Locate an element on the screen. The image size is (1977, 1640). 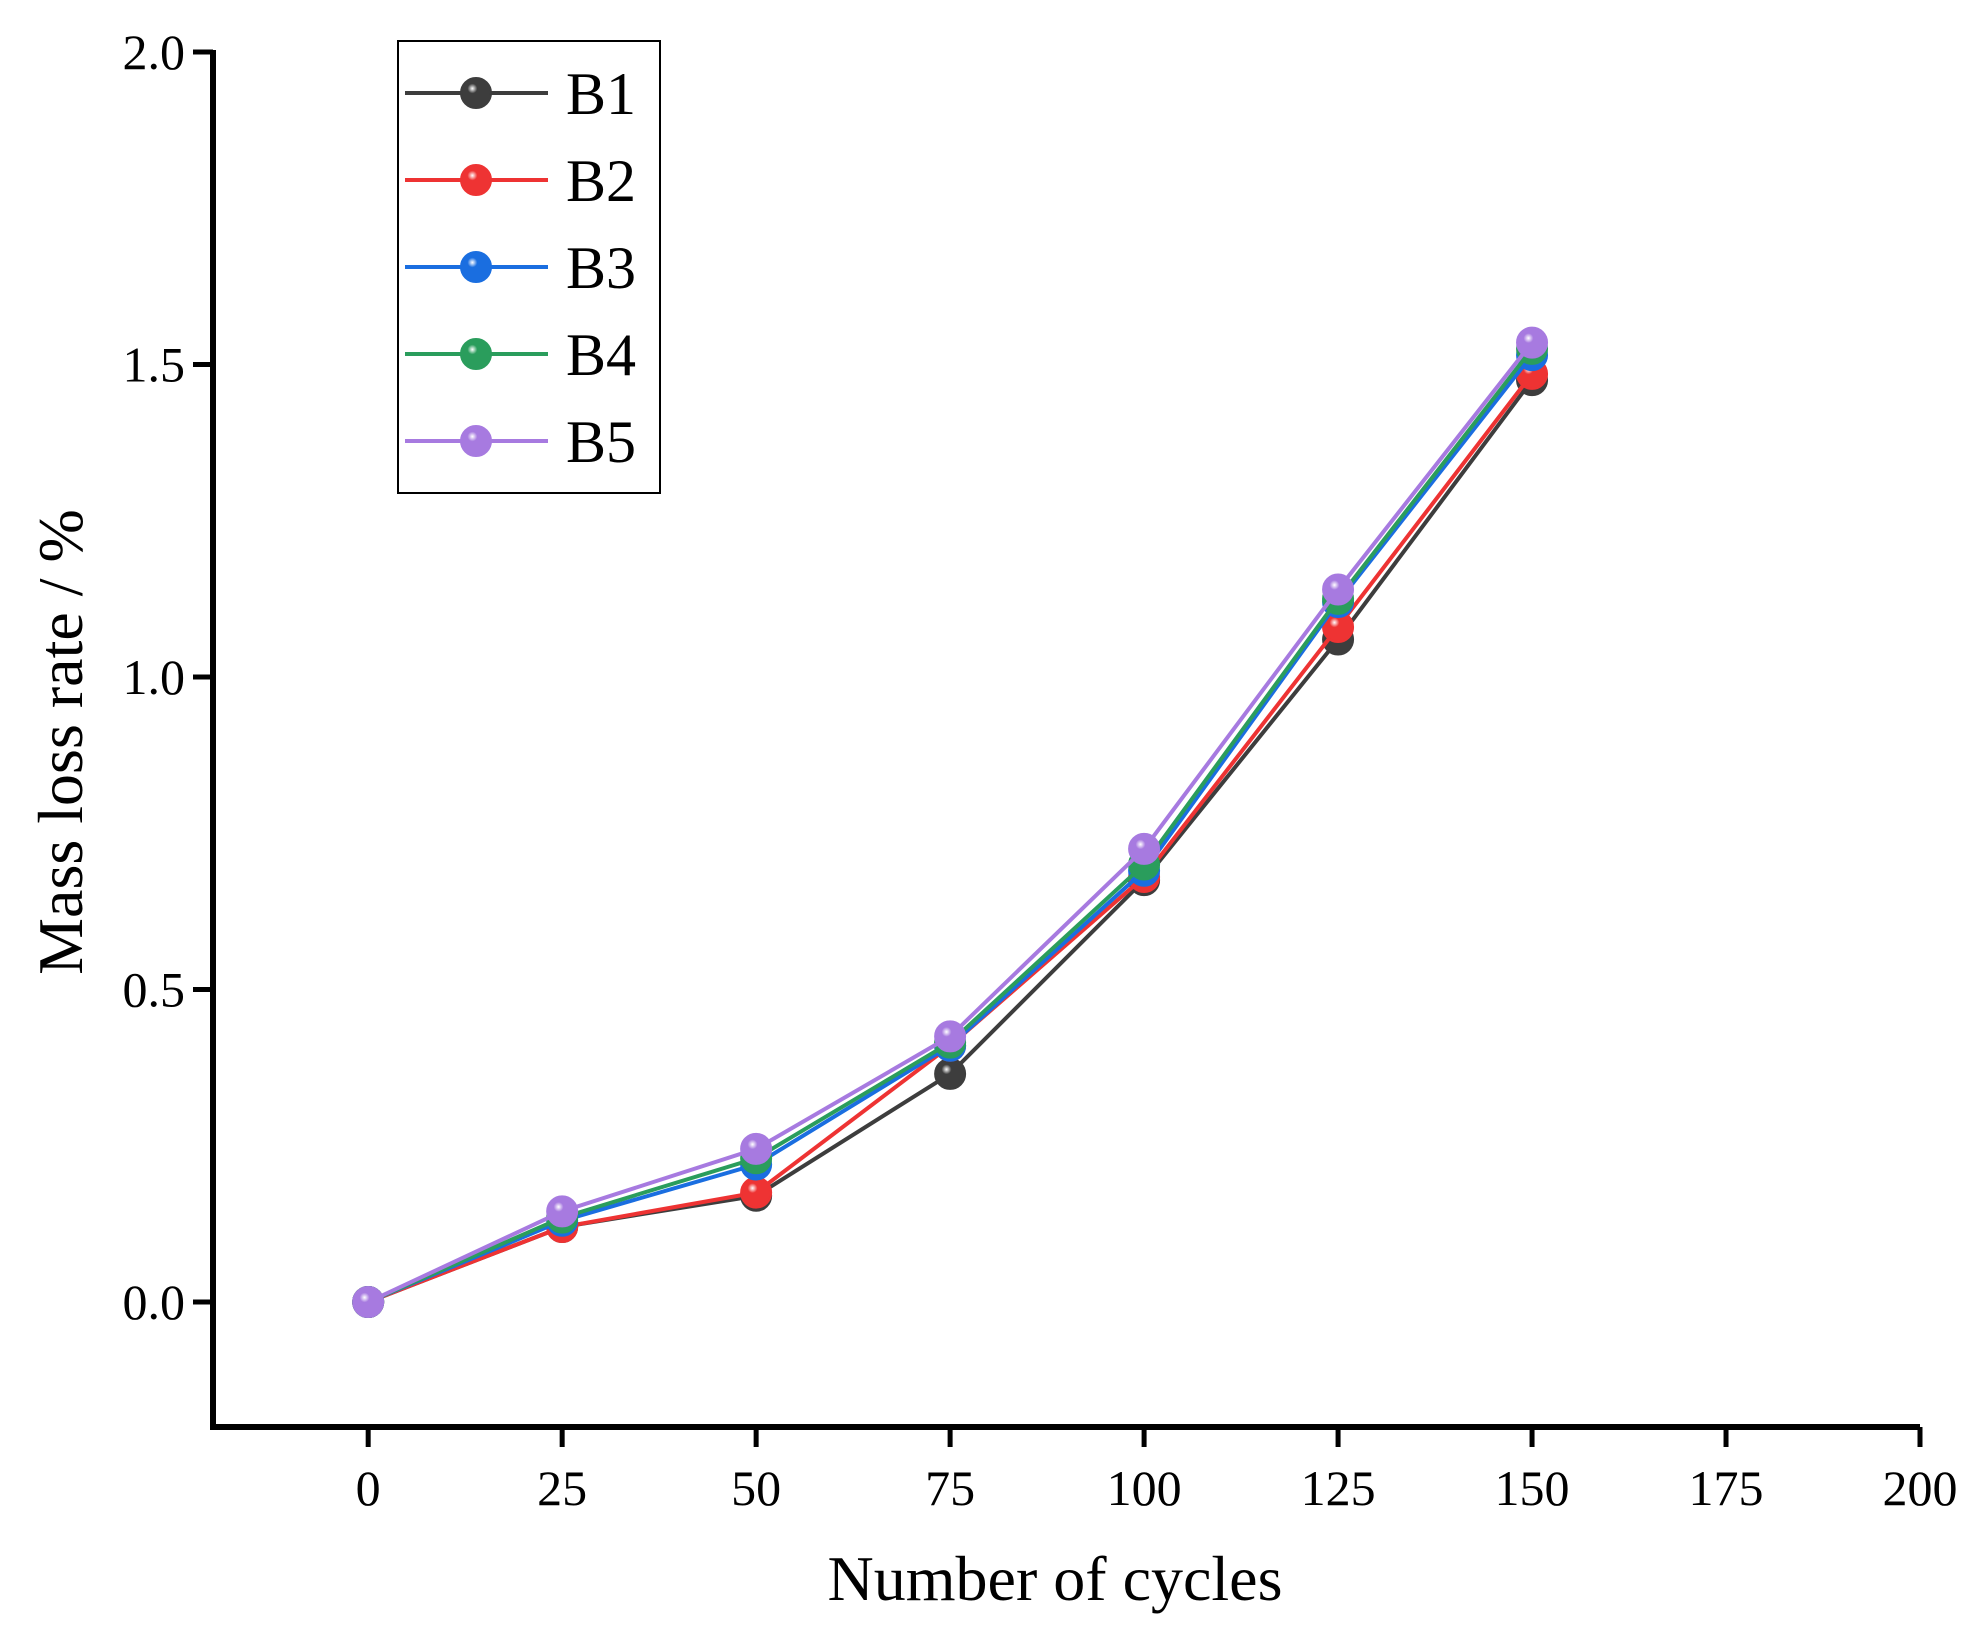
y-tick-label: 0.5 is located at coordinates (154, 990).